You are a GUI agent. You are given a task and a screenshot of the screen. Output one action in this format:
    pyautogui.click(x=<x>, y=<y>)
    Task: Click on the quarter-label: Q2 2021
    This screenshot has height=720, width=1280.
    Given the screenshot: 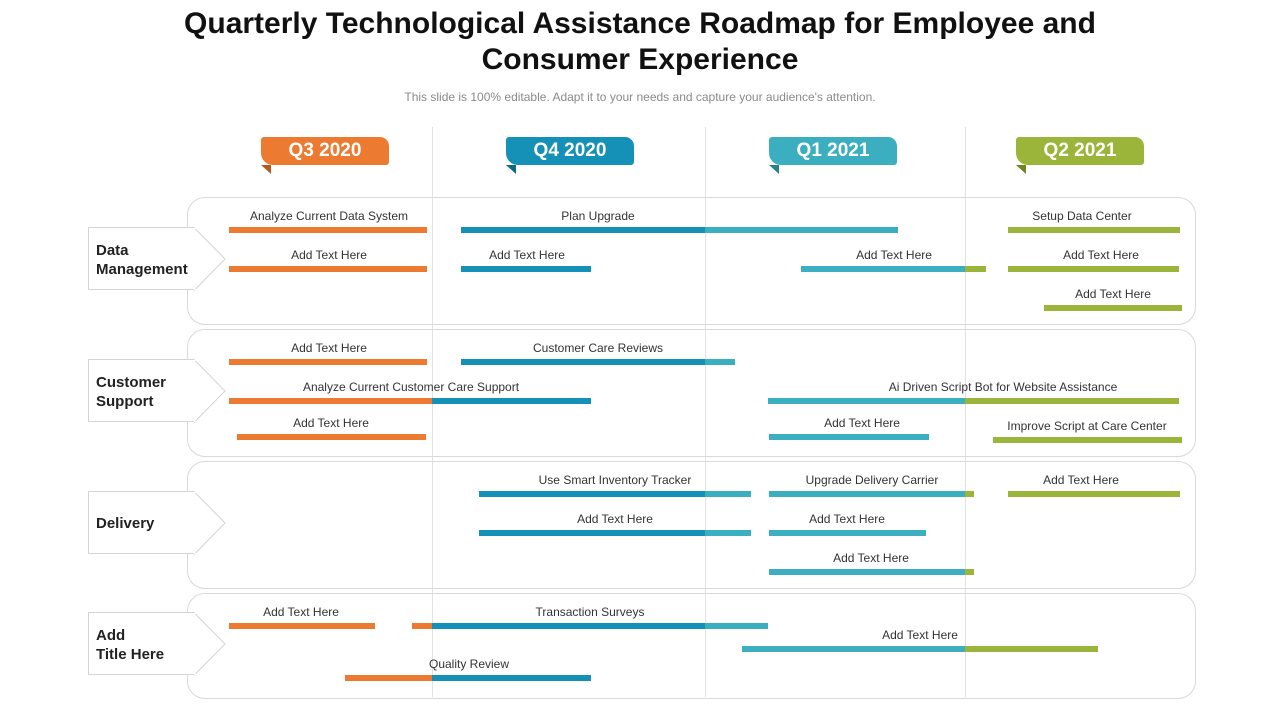 What is the action you would take?
    pyautogui.click(x=1080, y=150)
    